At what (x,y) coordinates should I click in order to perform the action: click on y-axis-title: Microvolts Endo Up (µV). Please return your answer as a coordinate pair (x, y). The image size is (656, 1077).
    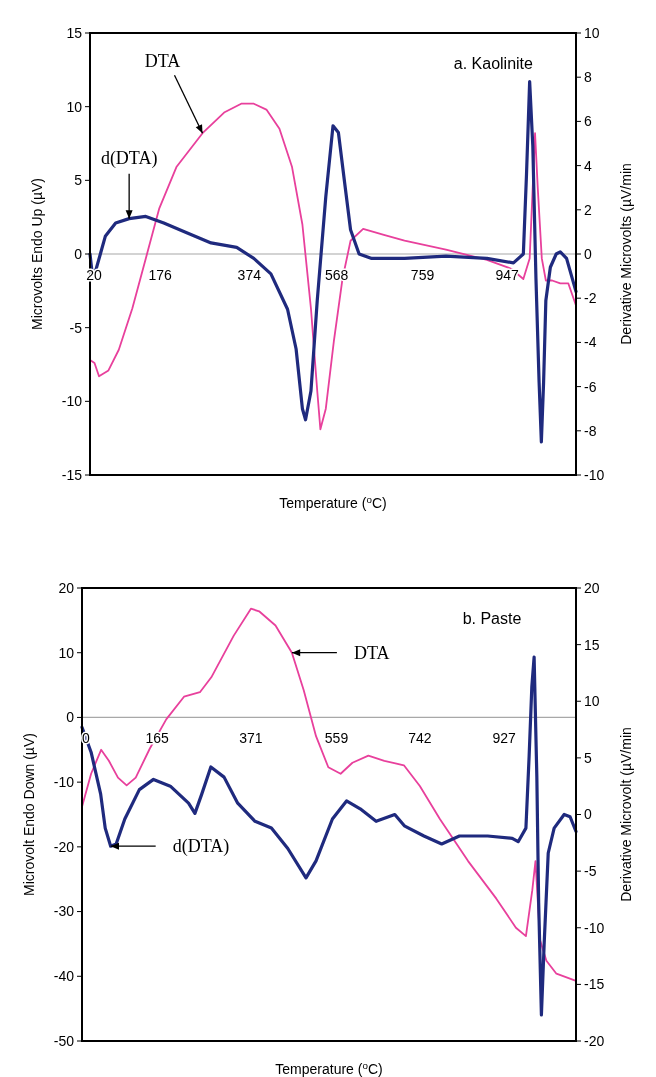
    Looking at the image, I should click on (37, 254).